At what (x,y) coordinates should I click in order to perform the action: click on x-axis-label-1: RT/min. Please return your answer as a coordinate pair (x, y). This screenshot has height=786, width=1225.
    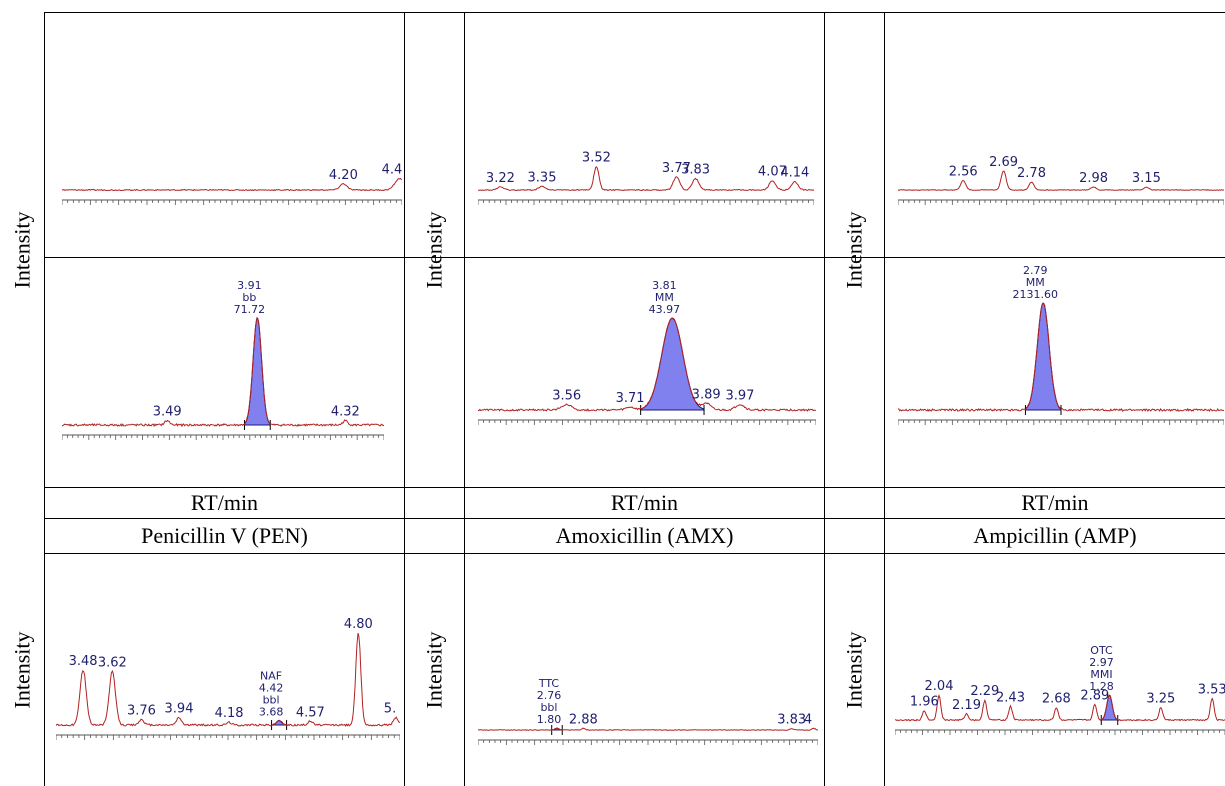
    Looking at the image, I should click on (224, 502).